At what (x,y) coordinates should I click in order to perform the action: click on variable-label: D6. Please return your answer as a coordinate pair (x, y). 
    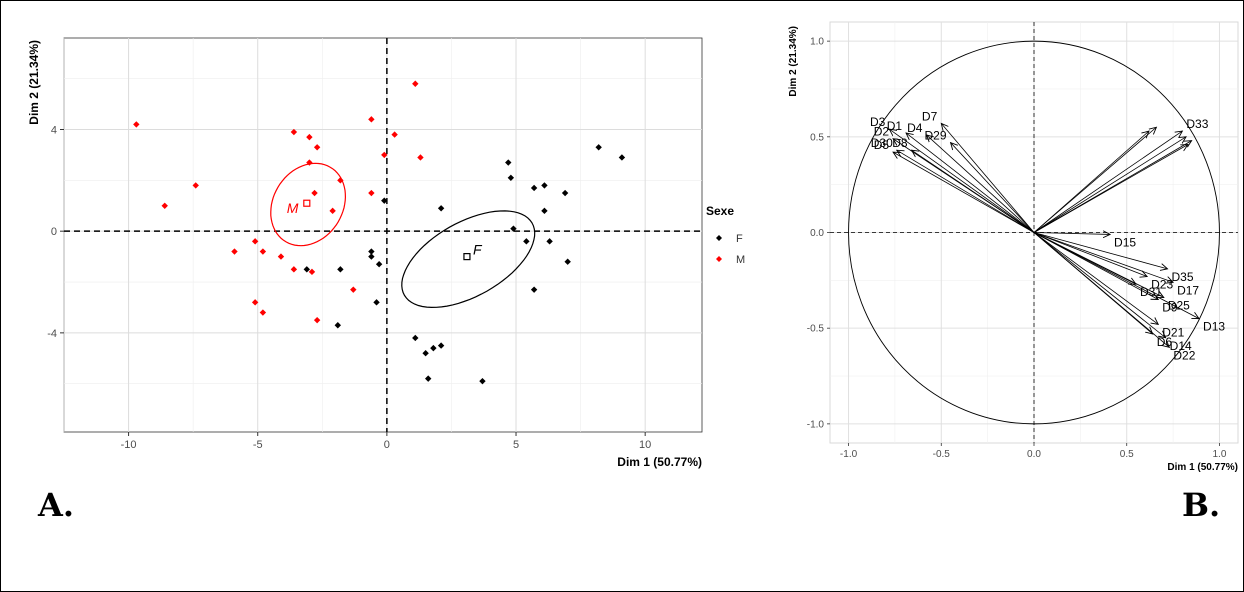
    Looking at the image, I should click on (1165, 342).